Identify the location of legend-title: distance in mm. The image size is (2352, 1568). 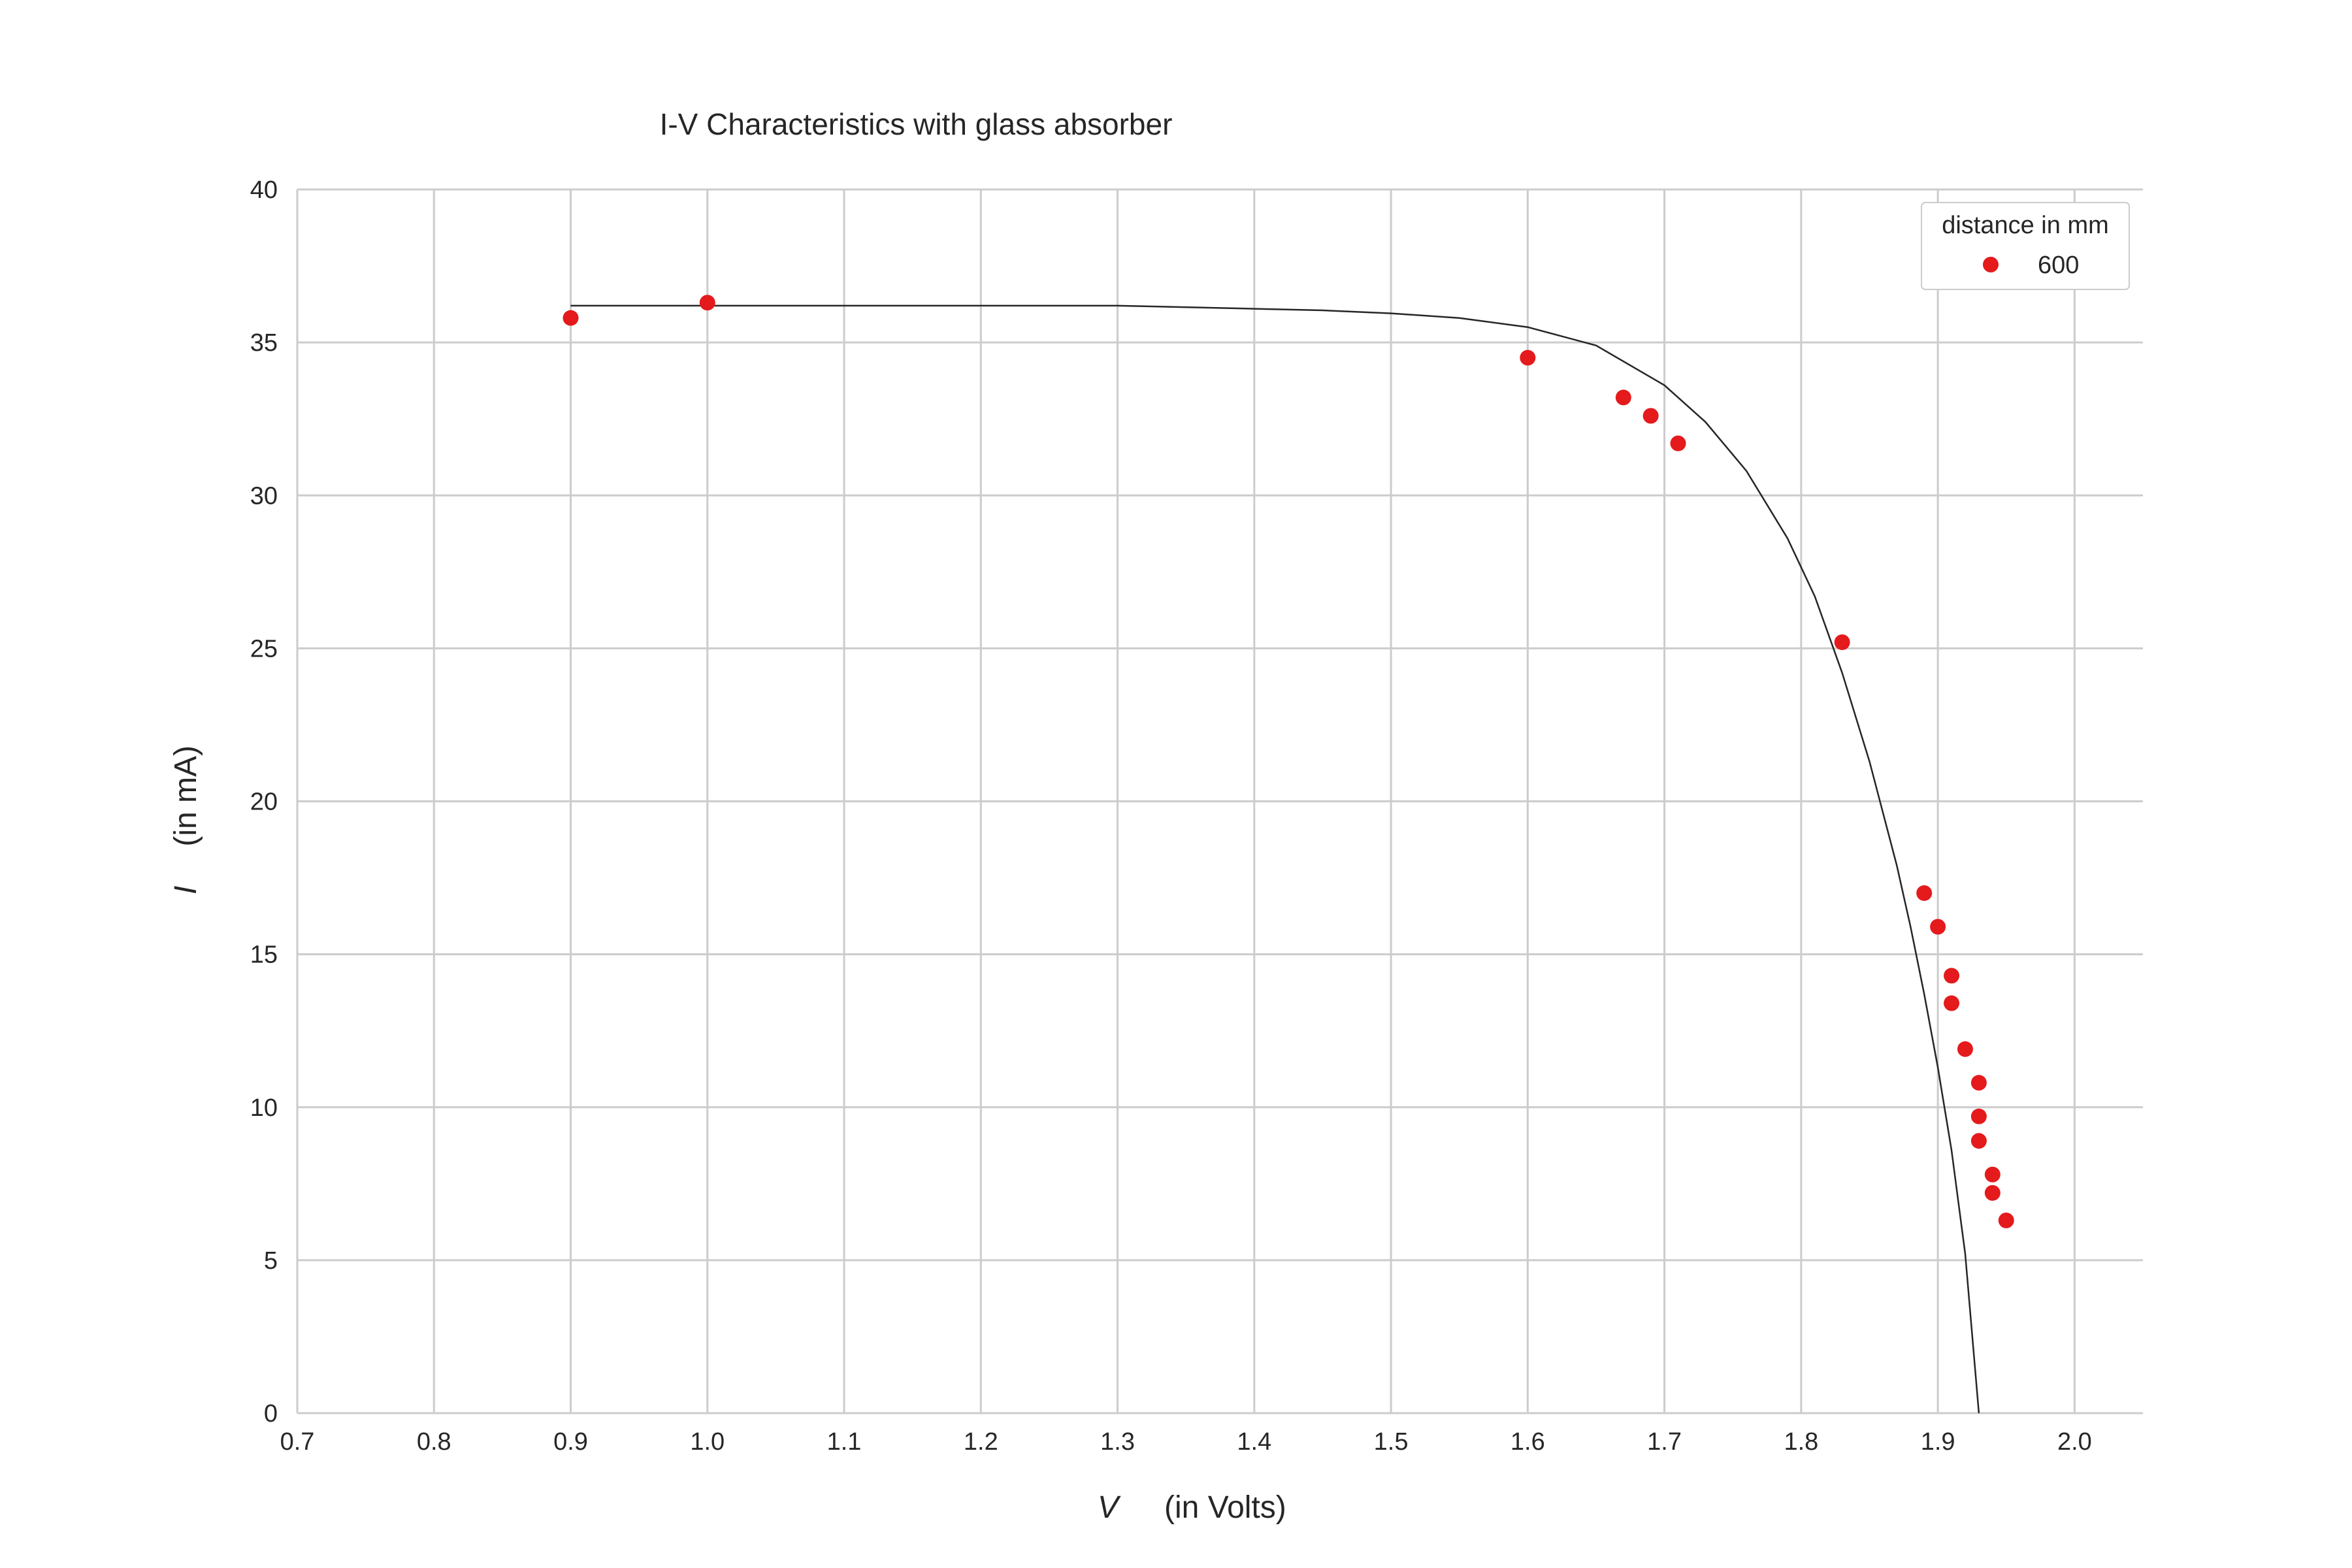
(2025, 225).